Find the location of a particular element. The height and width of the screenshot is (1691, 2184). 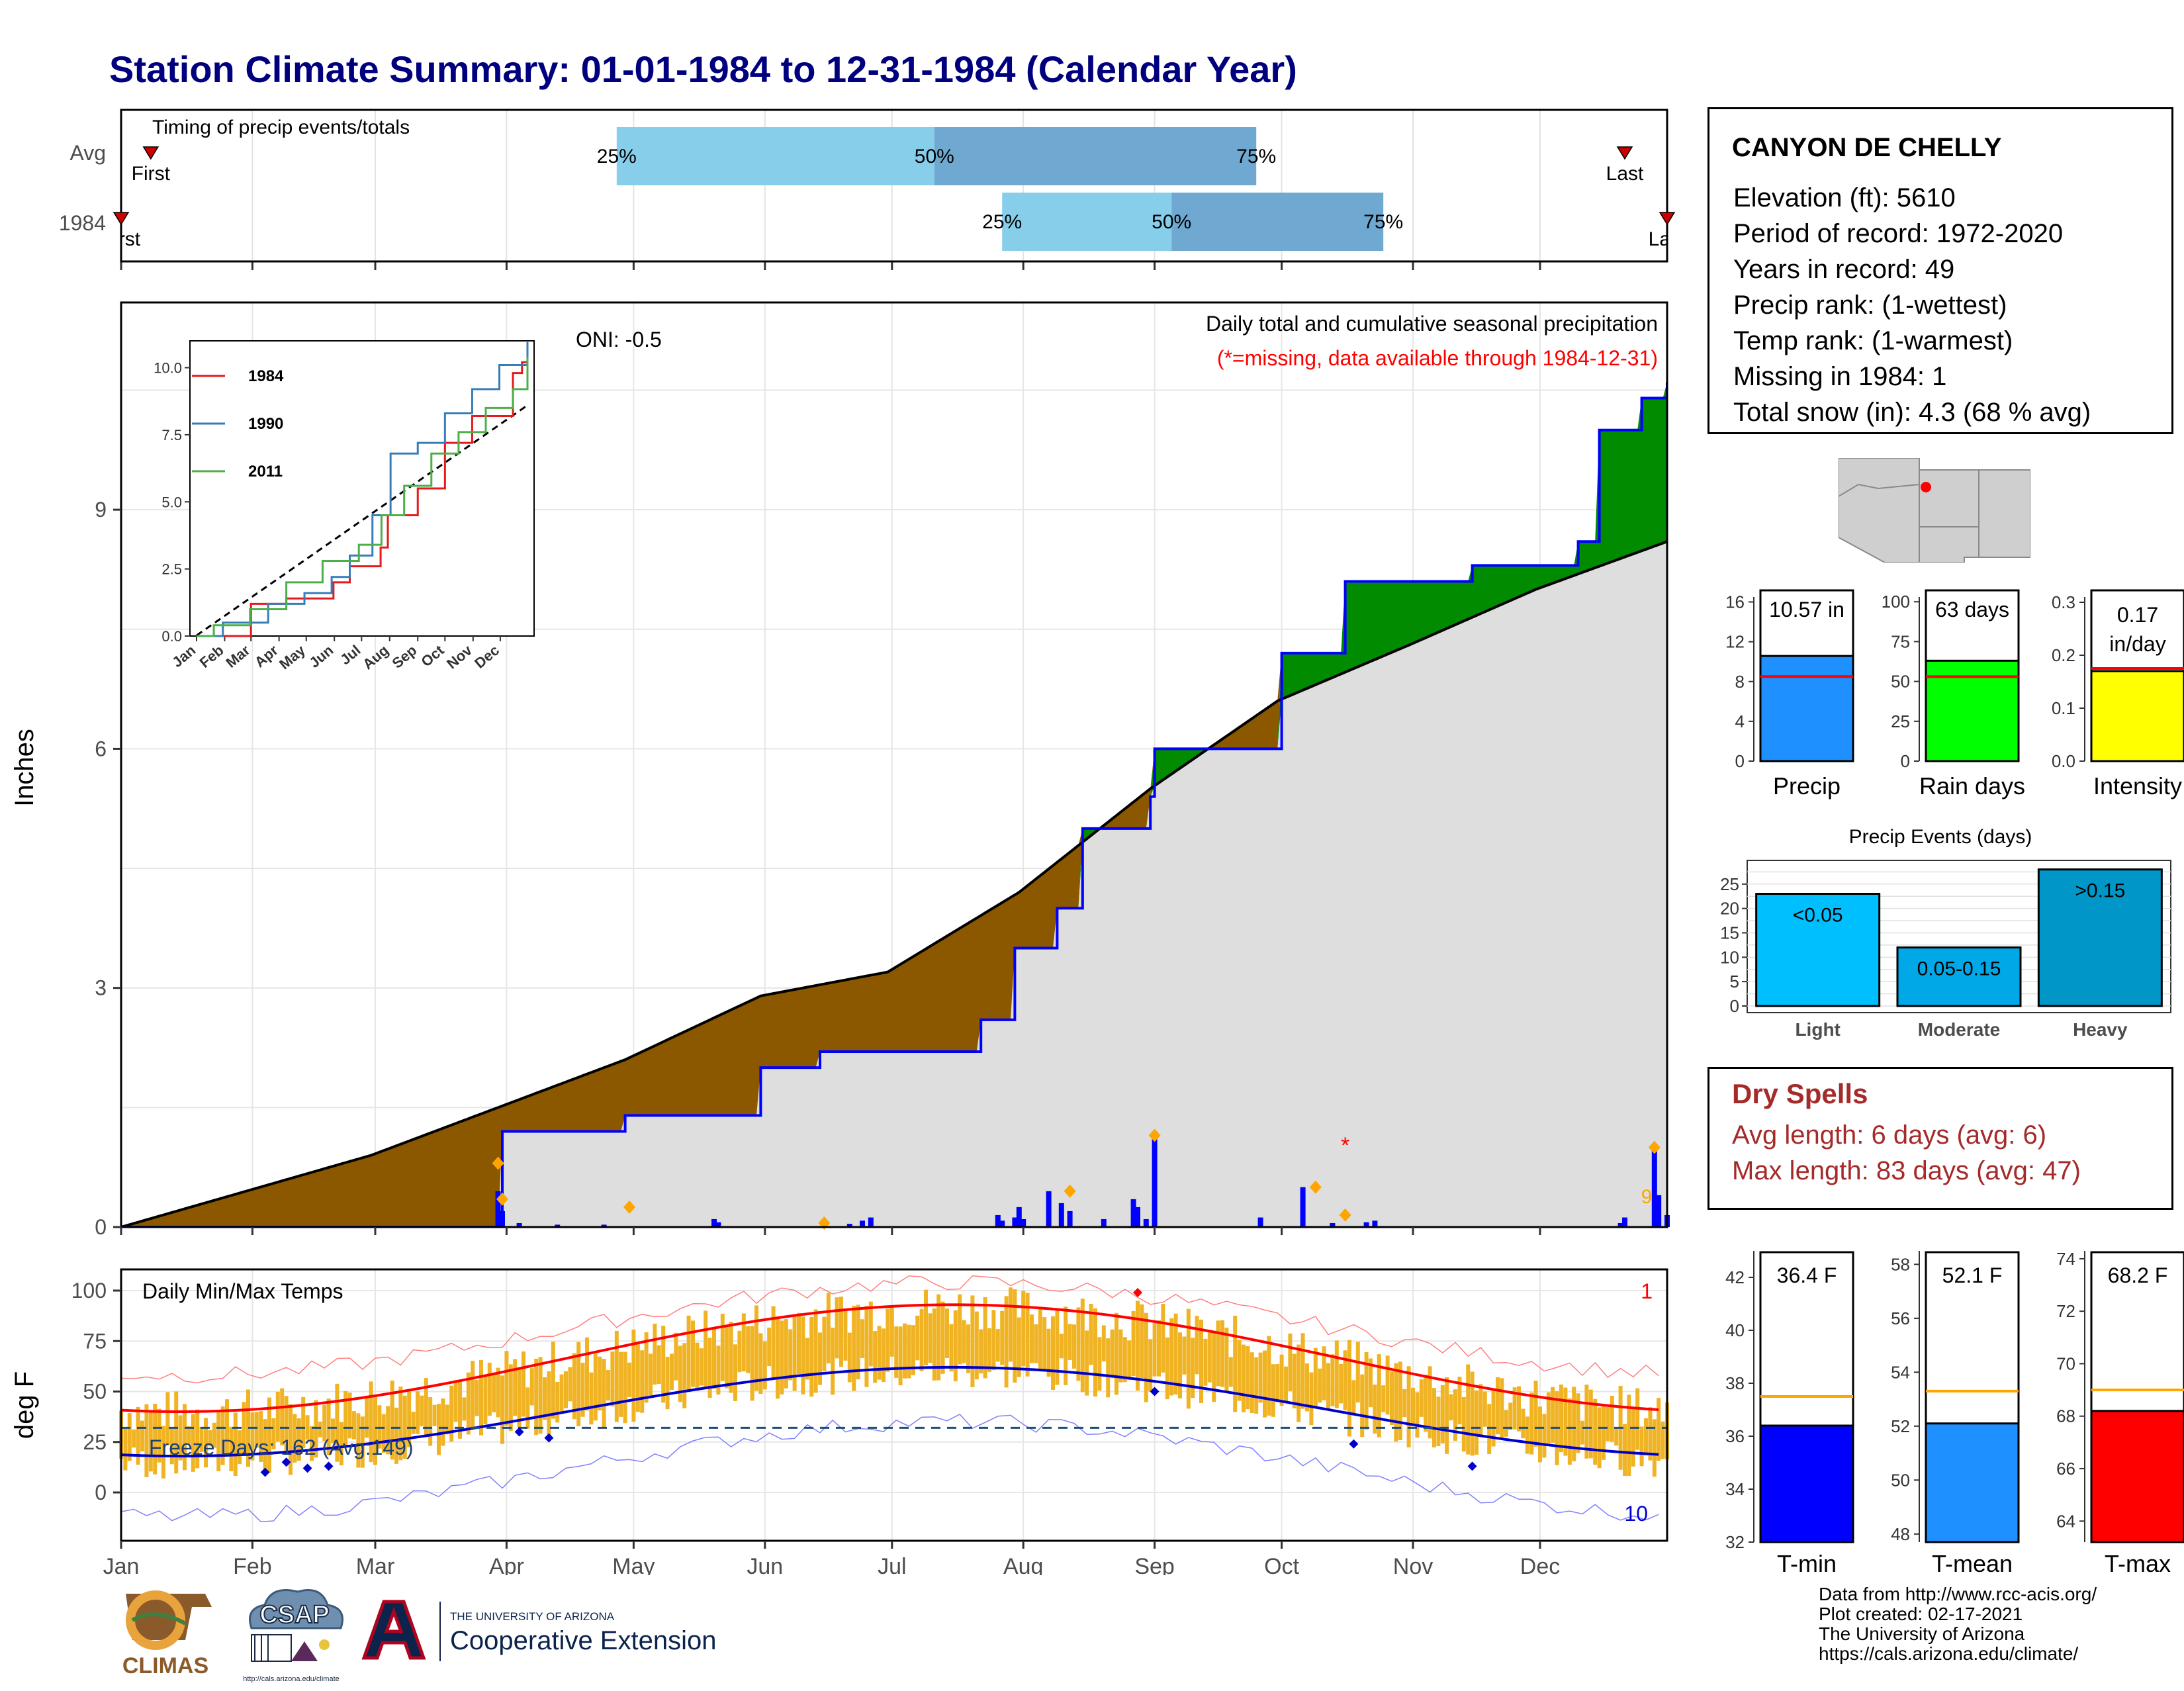

timing-bar-q1 is located at coordinates (1087, 222).